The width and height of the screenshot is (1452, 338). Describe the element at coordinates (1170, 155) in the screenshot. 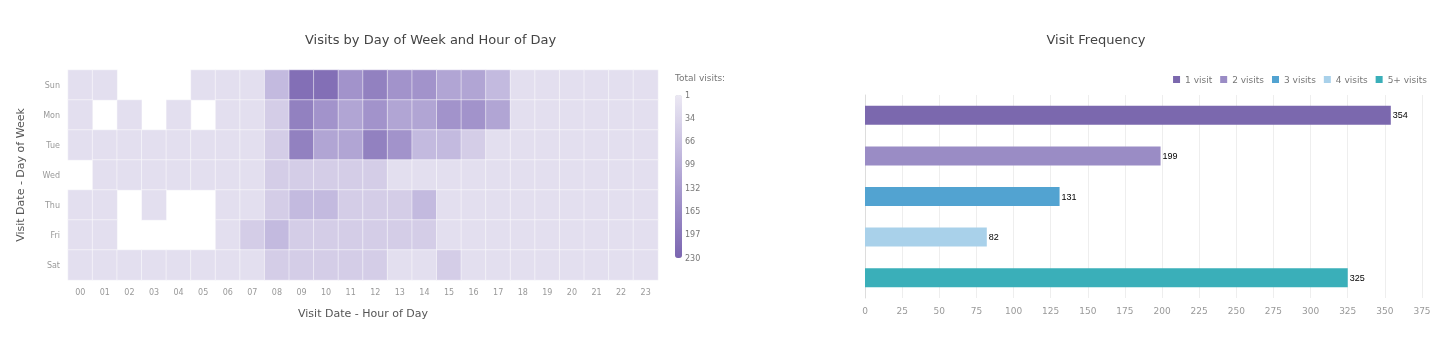

I see `data-label: 199` at that location.